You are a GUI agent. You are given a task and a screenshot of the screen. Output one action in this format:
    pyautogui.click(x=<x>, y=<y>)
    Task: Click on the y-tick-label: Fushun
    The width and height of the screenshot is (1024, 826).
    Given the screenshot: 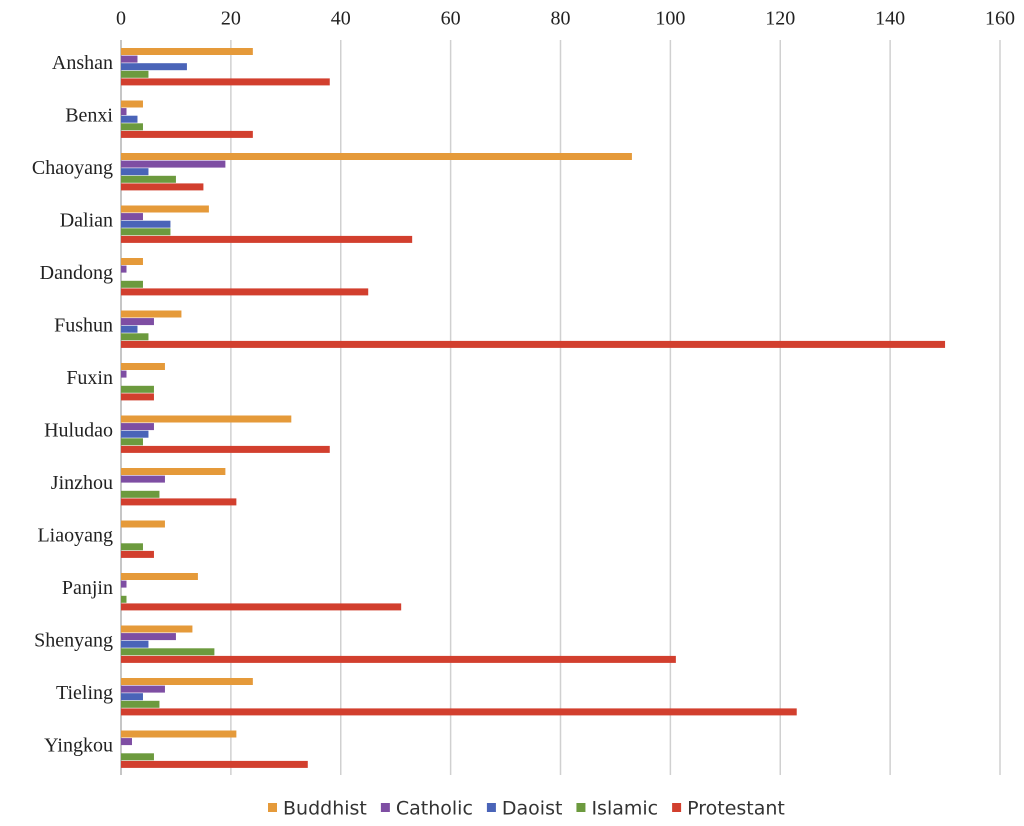 What is the action you would take?
    pyautogui.click(x=83, y=325)
    